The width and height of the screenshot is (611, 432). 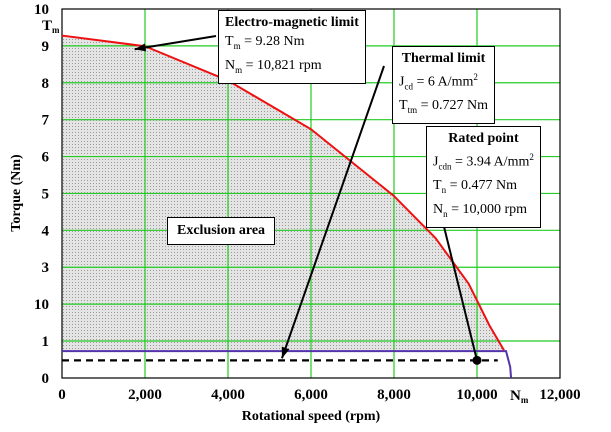 I want to click on y-axis-title: Torque (Nm), so click(x=16, y=193).